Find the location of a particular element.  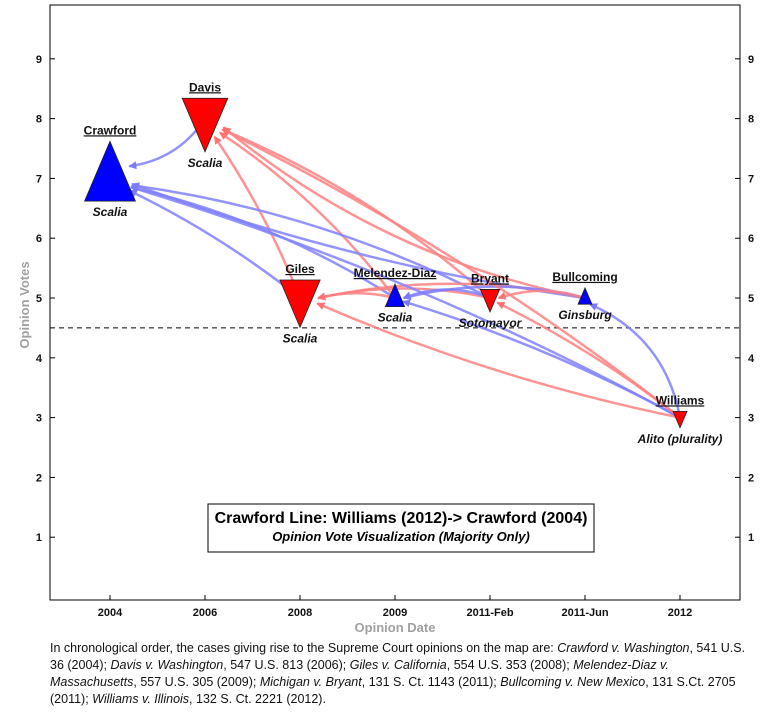

node-melendez is located at coordinates (395, 295).